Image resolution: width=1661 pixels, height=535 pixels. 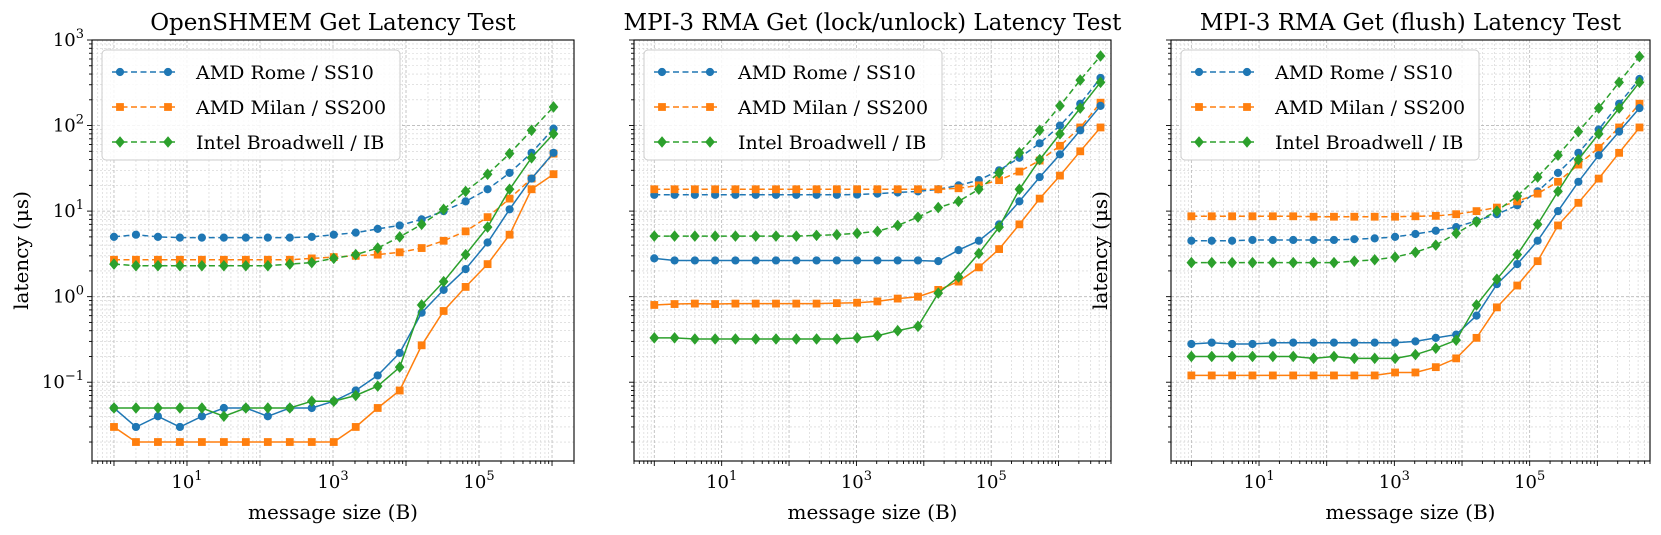 What do you see at coordinates (68, 125) in the screenshot?
I see `y-tick-label: 102` at bounding box center [68, 125].